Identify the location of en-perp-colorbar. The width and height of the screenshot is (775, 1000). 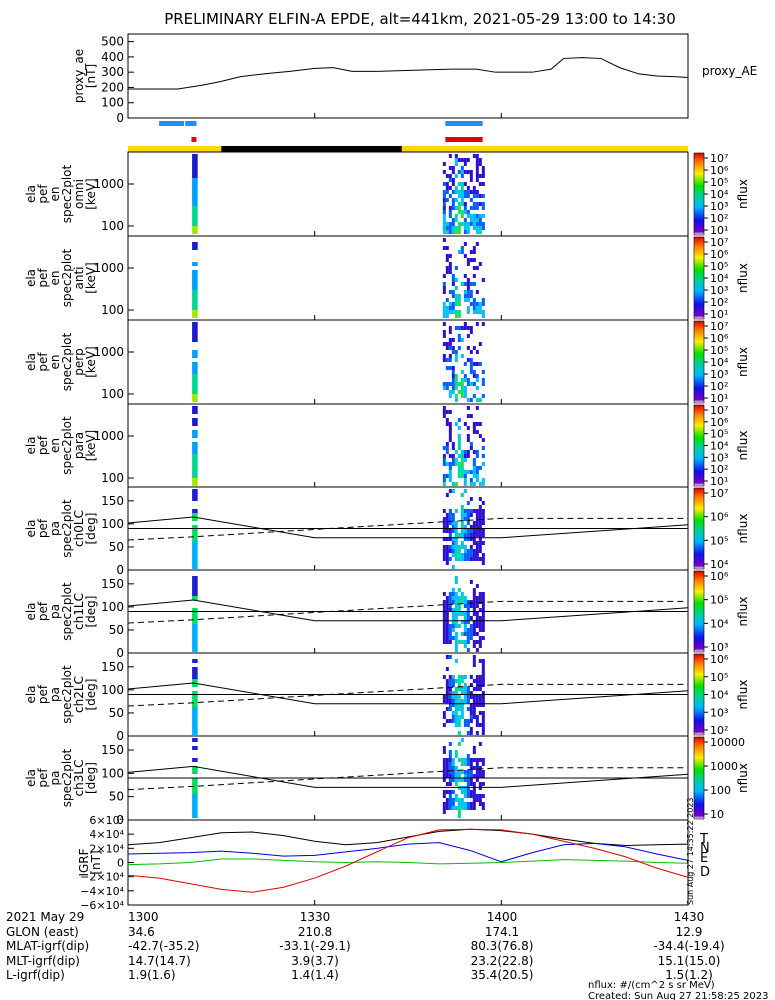
(699, 362).